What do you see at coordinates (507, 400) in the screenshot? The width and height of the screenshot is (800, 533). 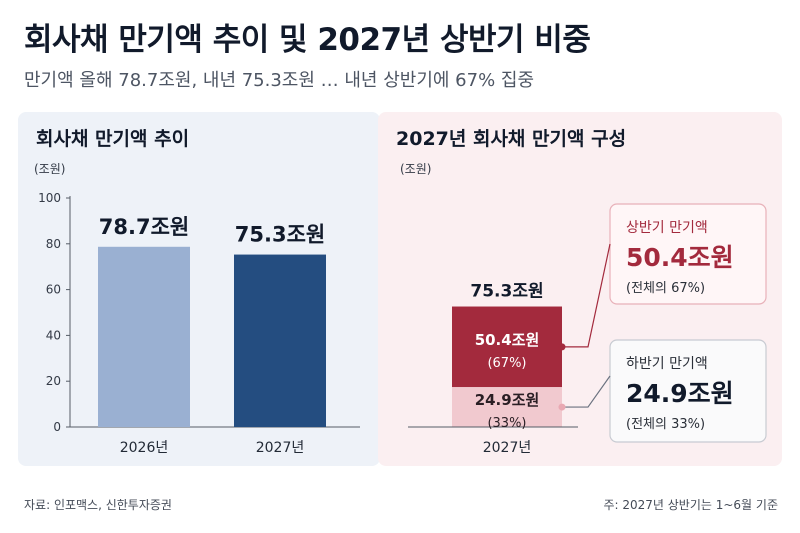 I see `segment-value-label: 24.9조원` at bounding box center [507, 400].